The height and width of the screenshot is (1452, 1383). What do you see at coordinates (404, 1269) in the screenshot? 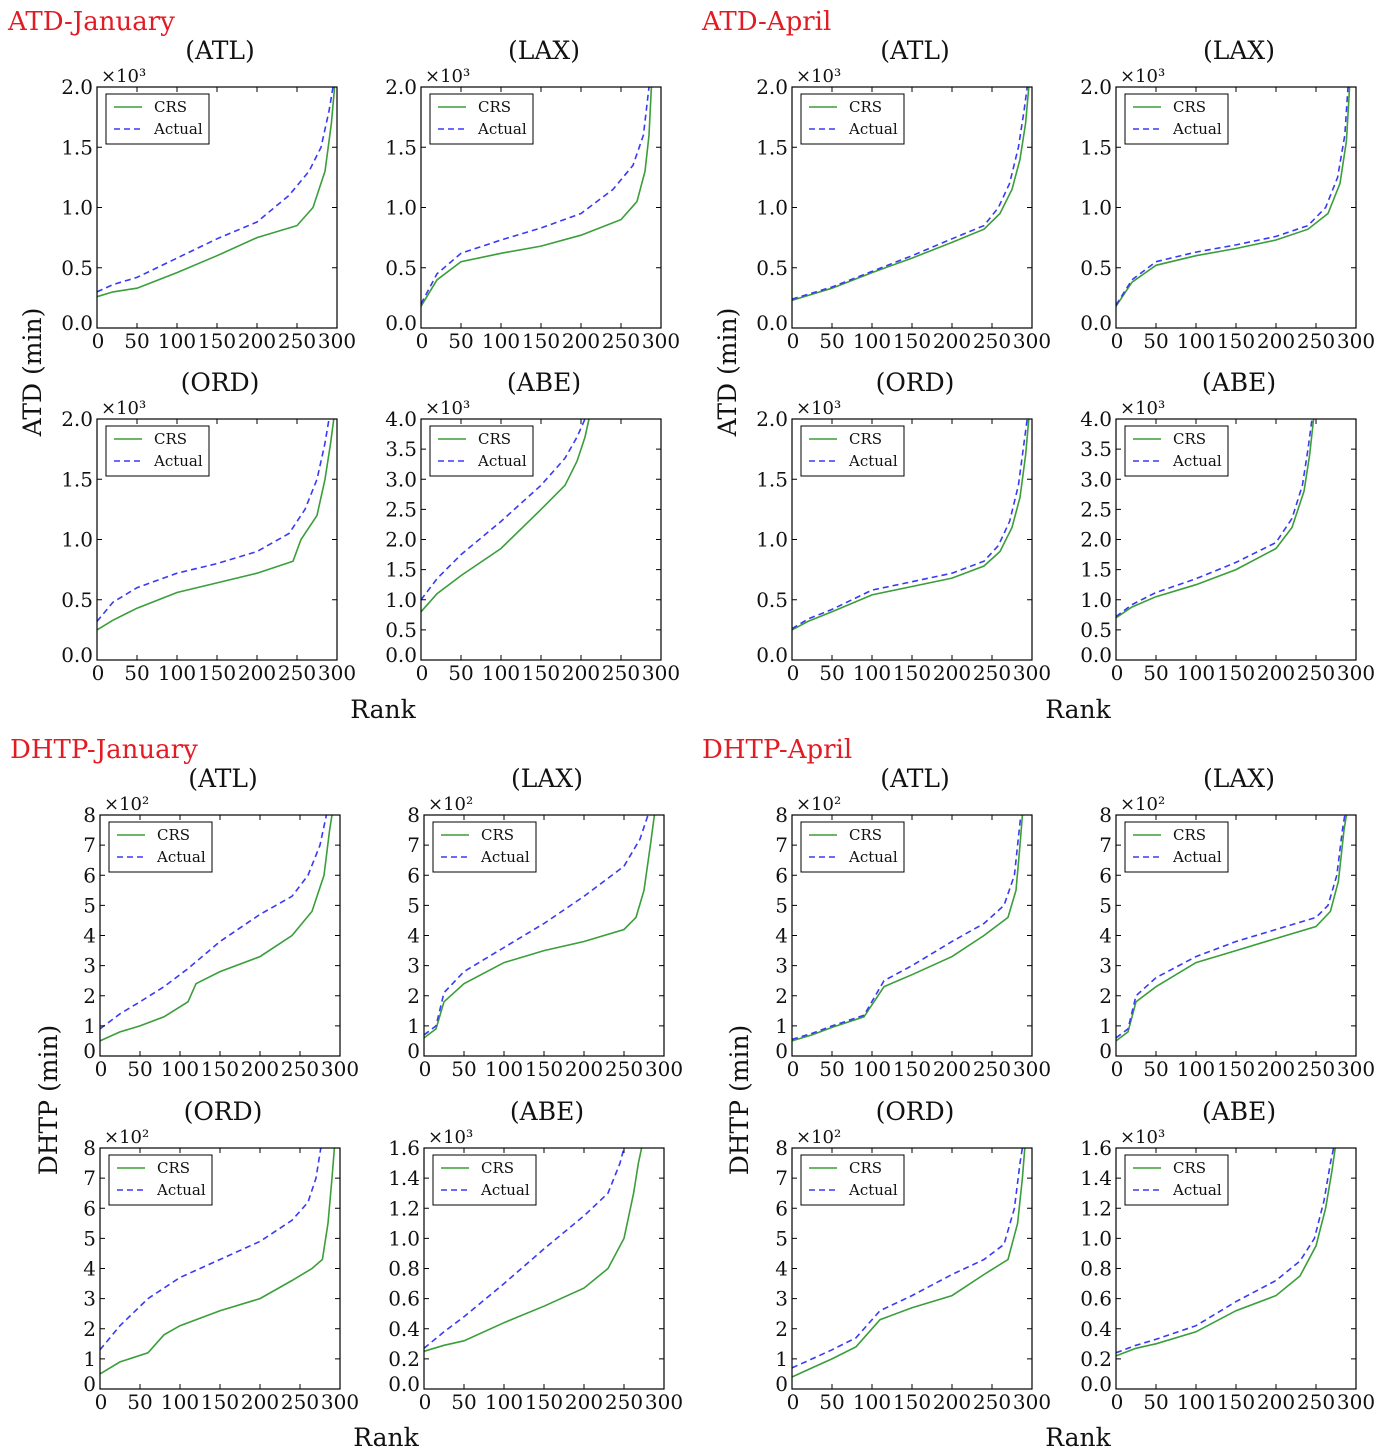
I see `y-tick-label: 0.8` at bounding box center [404, 1269].